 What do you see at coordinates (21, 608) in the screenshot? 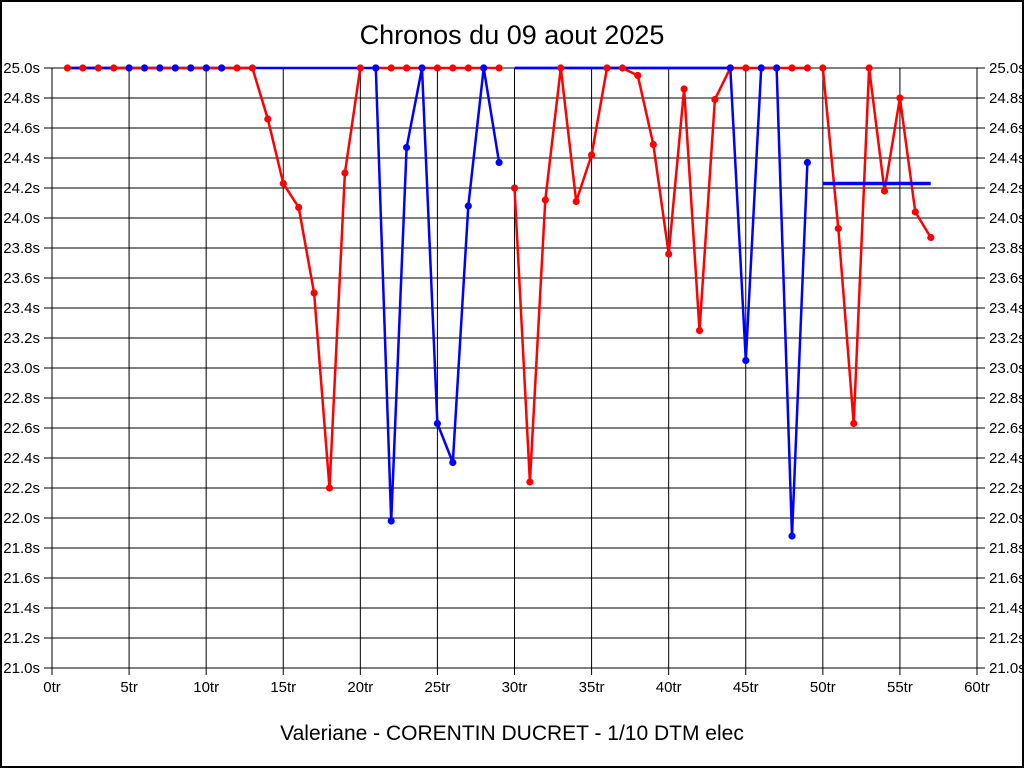
I see `y-tick-label-left: 21.4s` at bounding box center [21, 608].